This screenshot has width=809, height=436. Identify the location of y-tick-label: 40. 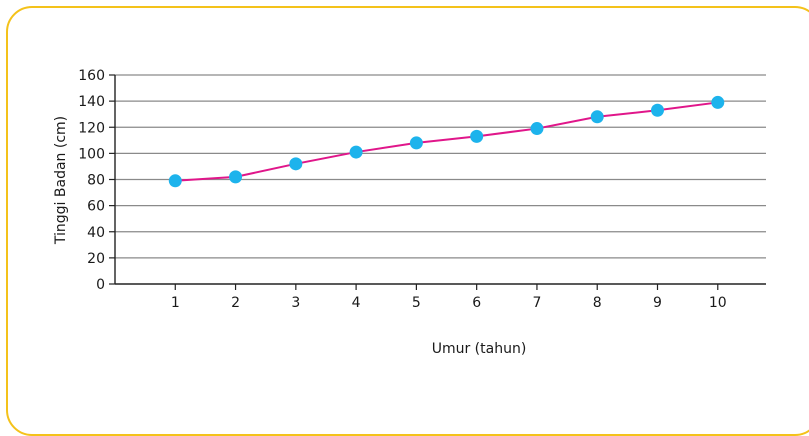
(96, 233).